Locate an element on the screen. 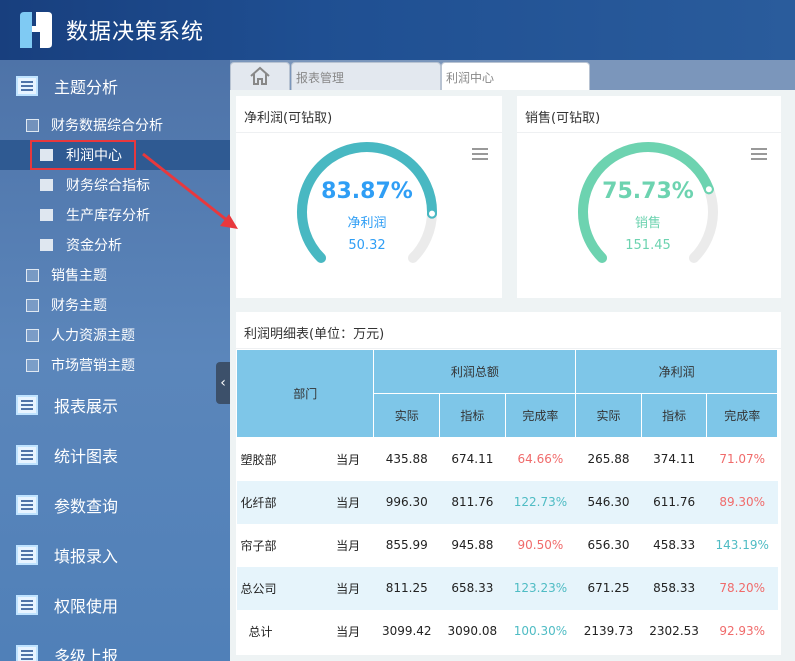  value-cell: 2302.53 is located at coordinates (674, 631).